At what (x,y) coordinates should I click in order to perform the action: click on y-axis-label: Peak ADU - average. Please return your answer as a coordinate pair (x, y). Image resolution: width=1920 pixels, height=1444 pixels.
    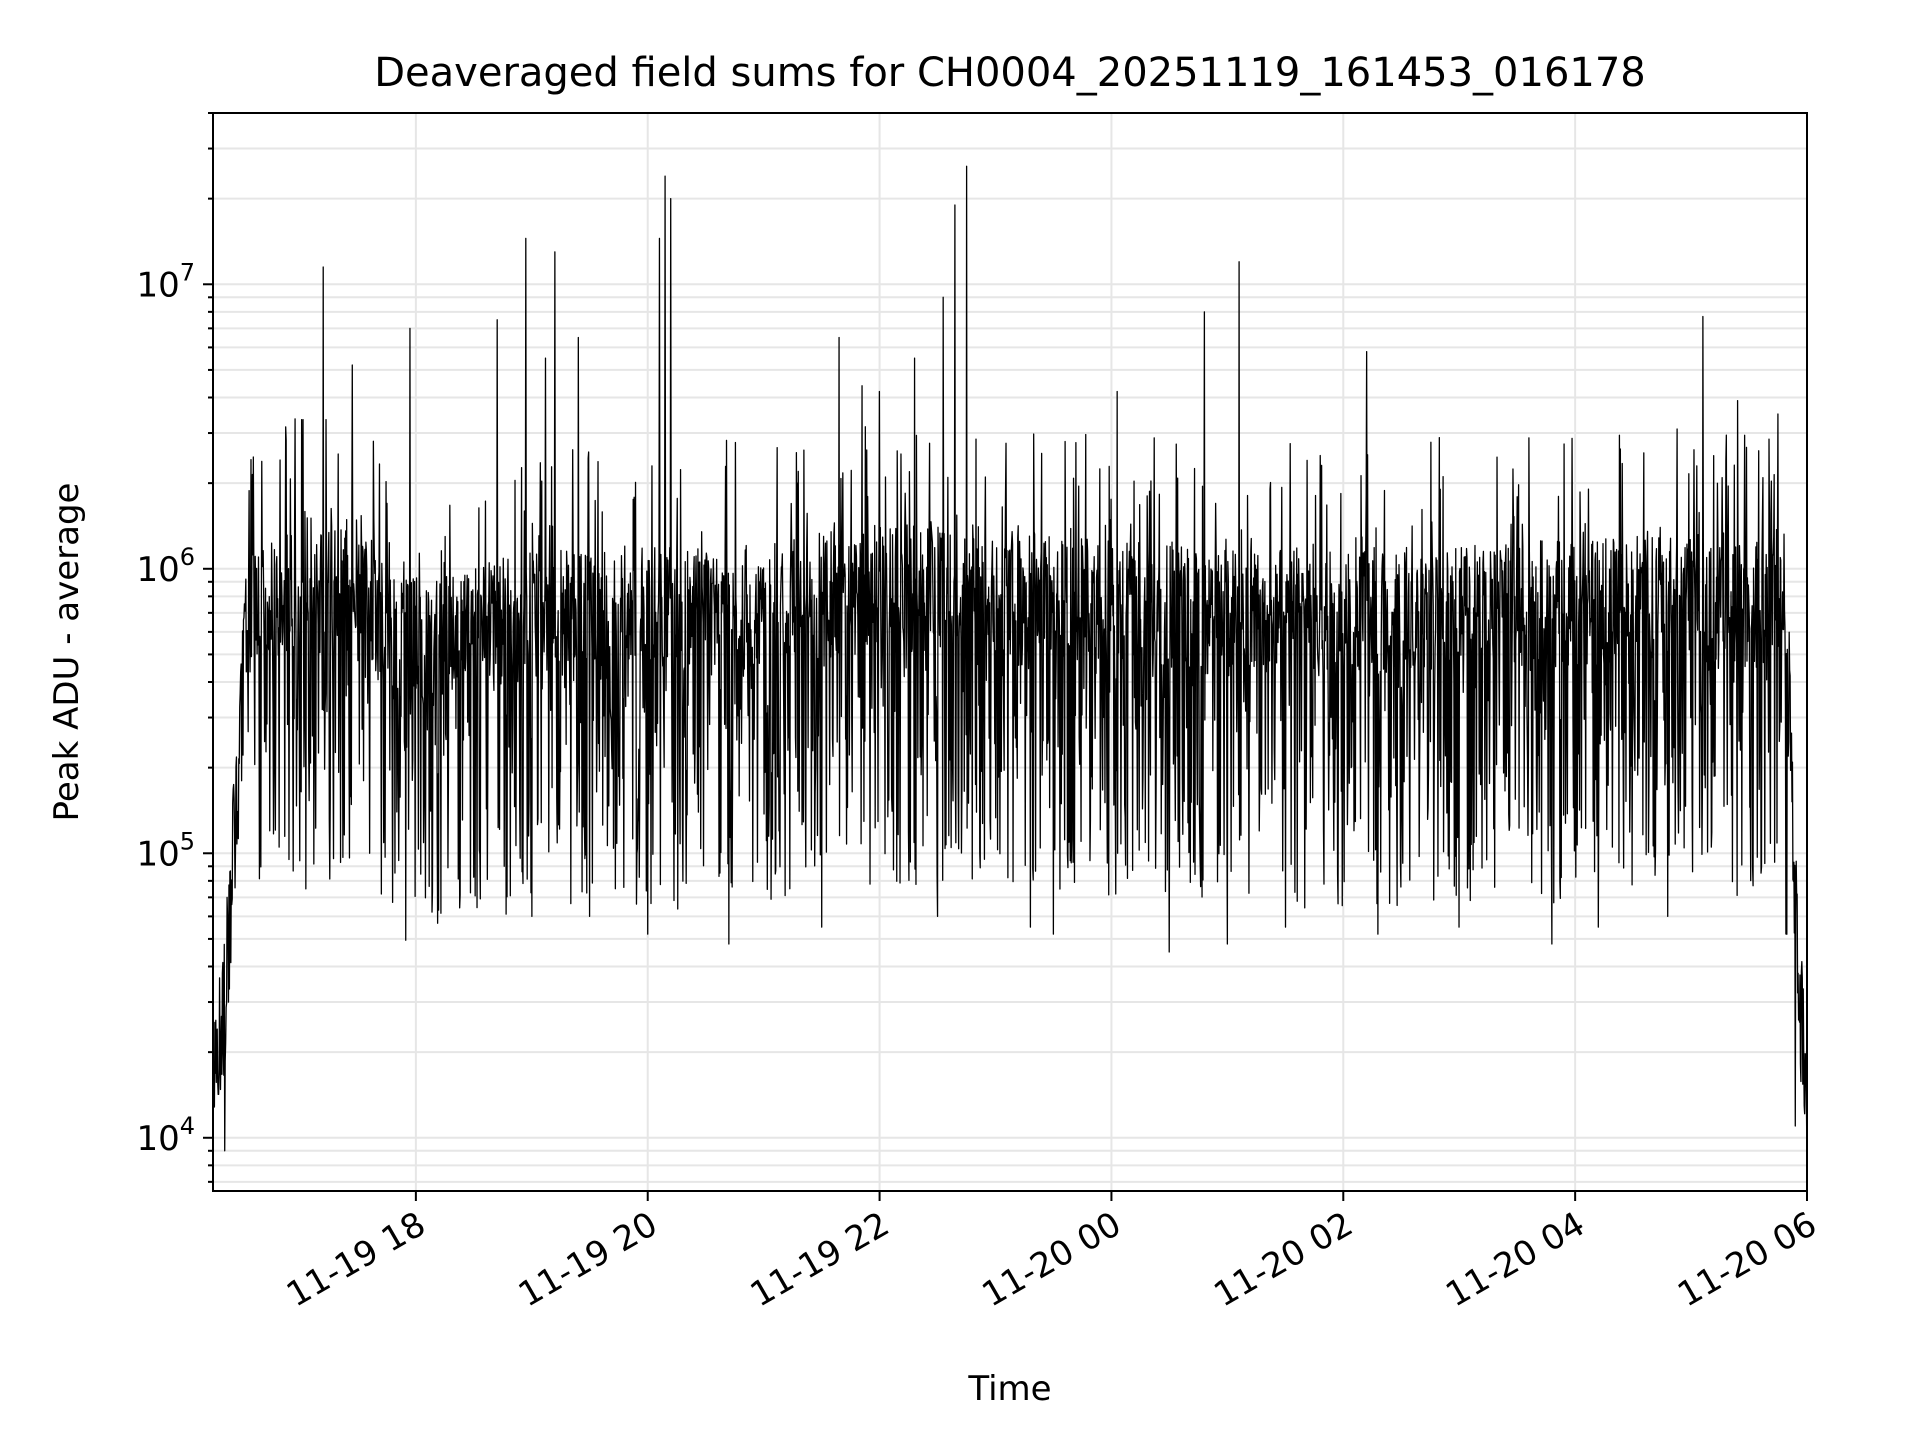
    Looking at the image, I should click on (67, 652).